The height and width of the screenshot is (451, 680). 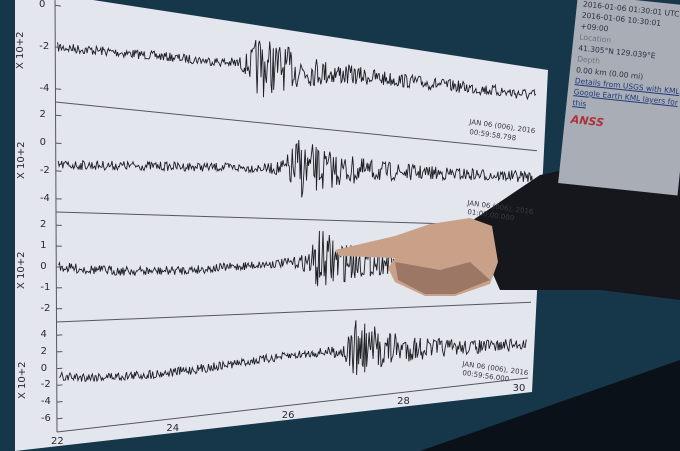 What do you see at coordinates (403, 402) in the screenshot?
I see `x-tick-label: 28` at bounding box center [403, 402].